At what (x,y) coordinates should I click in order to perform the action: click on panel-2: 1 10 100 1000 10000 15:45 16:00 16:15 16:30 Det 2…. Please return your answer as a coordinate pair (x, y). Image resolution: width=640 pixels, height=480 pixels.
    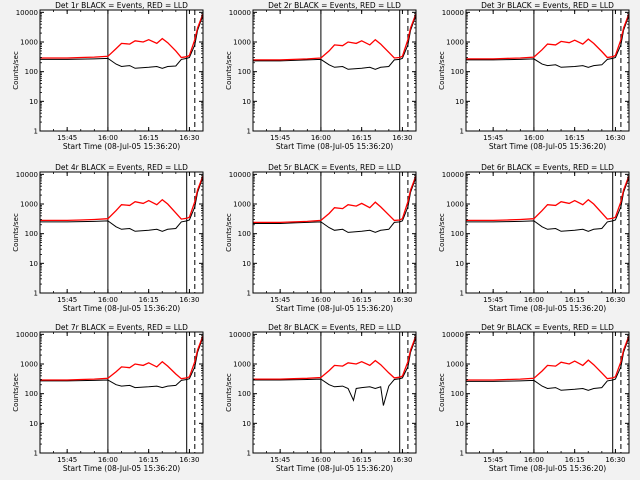
    Looking at the image, I should click on (321, 76).